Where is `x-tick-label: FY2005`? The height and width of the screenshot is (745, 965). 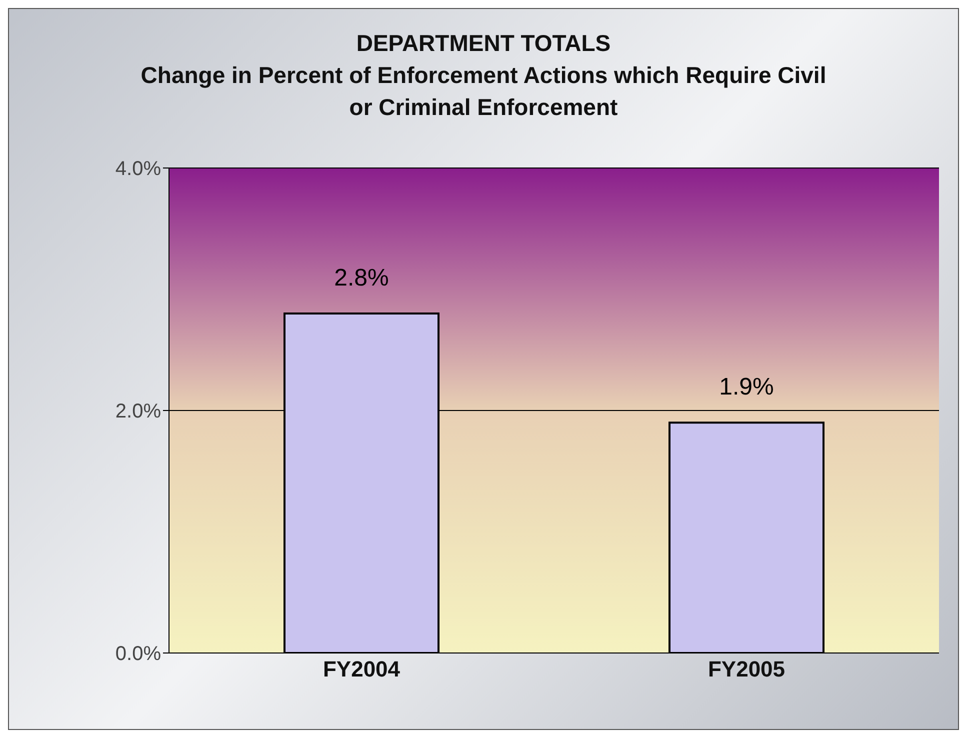
x-tick-label: FY2005 is located at coordinates (747, 669).